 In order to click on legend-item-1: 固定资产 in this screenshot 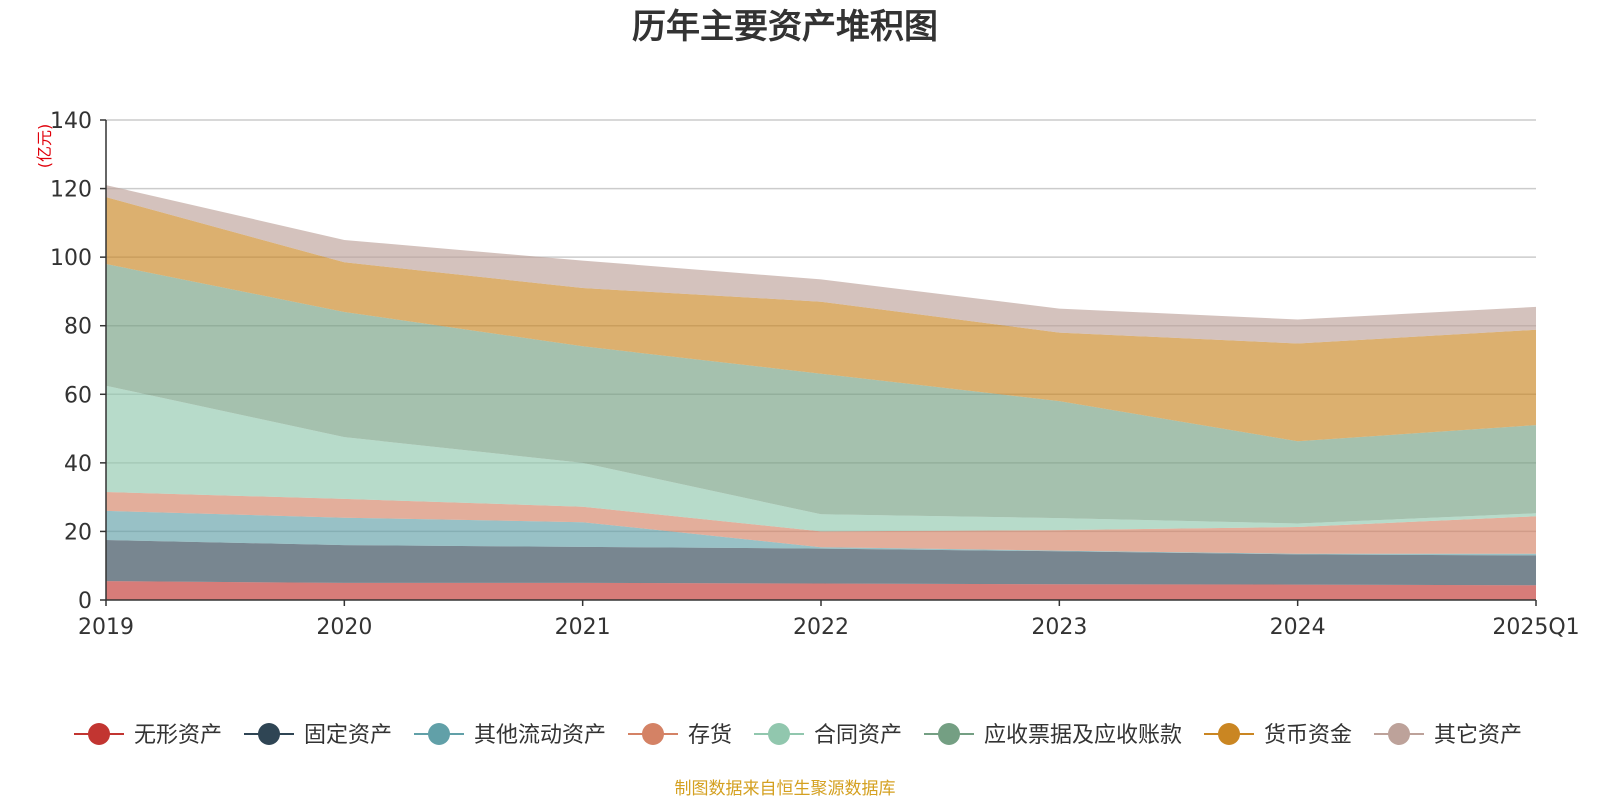, I will do `click(318, 735)`.